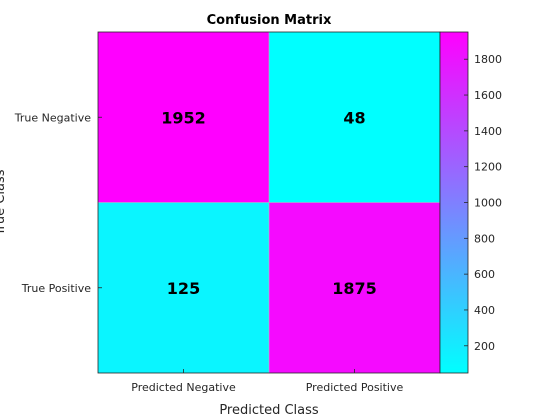 This screenshot has width=560, height=420. I want to click on chart-title: Confusion Matrix, so click(269, 20).